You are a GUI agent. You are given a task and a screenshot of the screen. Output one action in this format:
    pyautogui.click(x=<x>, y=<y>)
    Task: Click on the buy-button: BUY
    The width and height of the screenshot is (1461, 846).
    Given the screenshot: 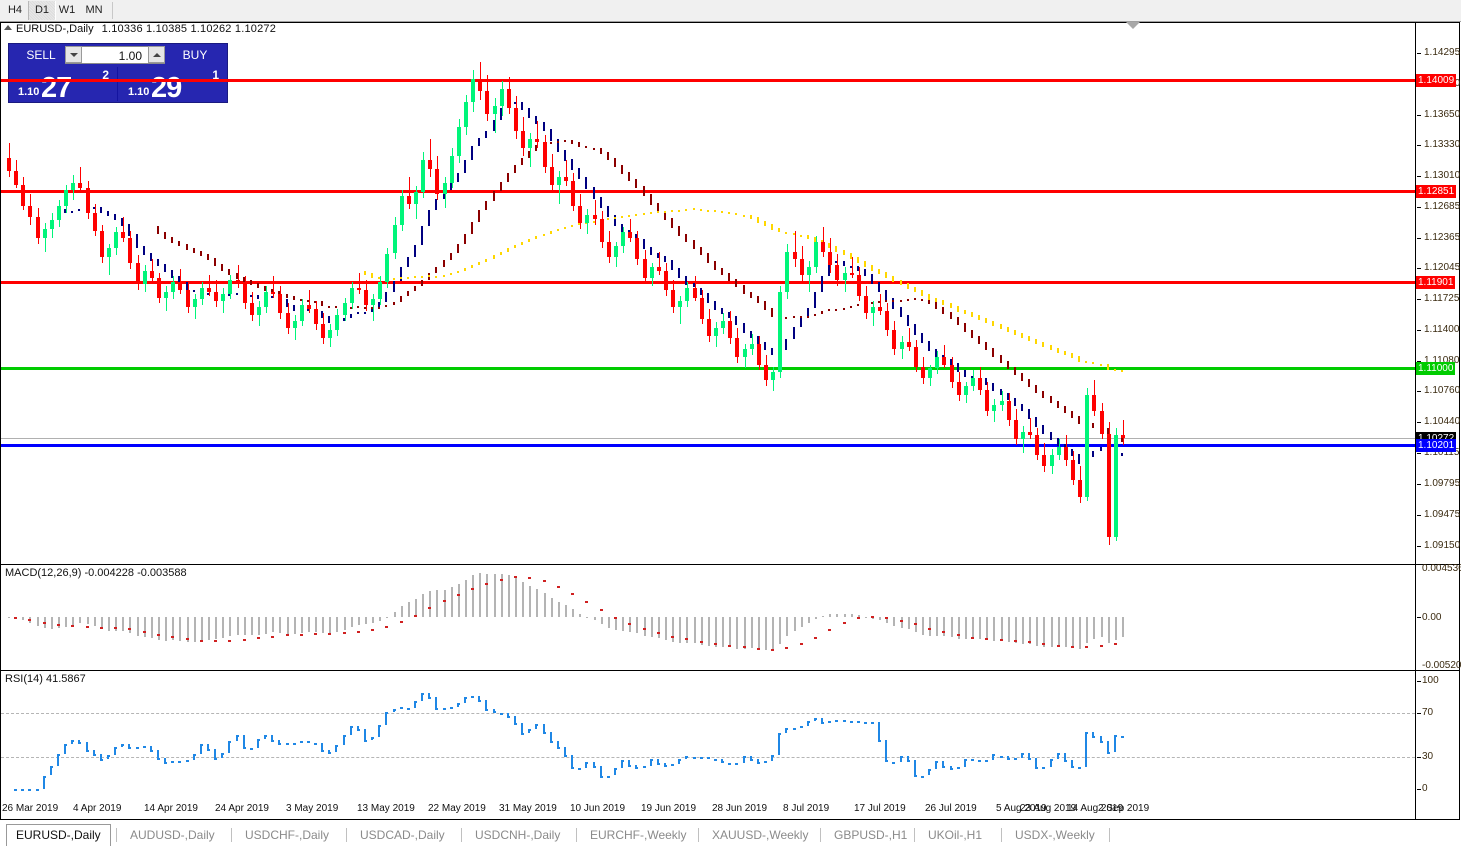 What is the action you would take?
    pyautogui.click(x=195, y=55)
    